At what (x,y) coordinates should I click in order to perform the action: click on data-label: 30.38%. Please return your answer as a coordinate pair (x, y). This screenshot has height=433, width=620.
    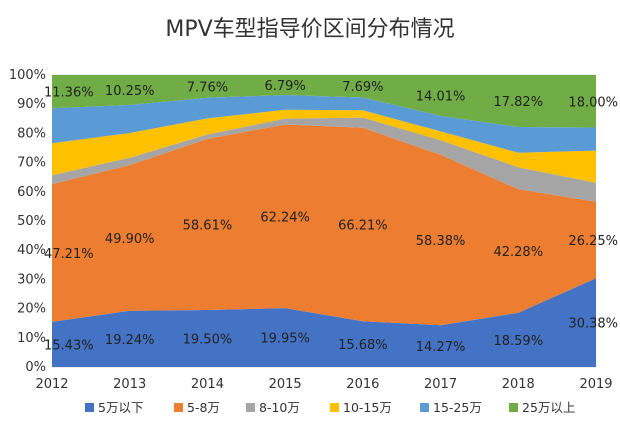
    Looking at the image, I should click on (593, 324).